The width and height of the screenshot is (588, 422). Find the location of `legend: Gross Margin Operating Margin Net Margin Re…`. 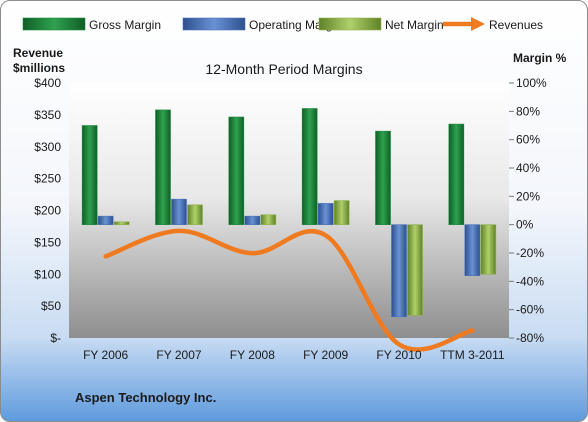

legend: Gross Margin Operating Margin Net Margin Re… is located at coordinates (282, 24).